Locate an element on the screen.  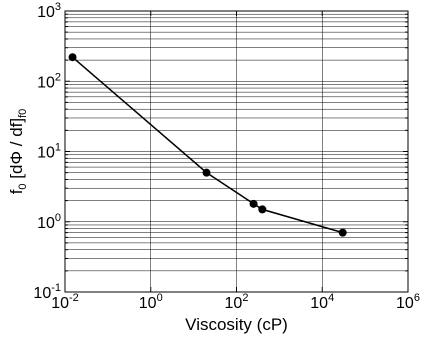
y-tick-label: 10⁻¹ is located at coordinates (47, 292).